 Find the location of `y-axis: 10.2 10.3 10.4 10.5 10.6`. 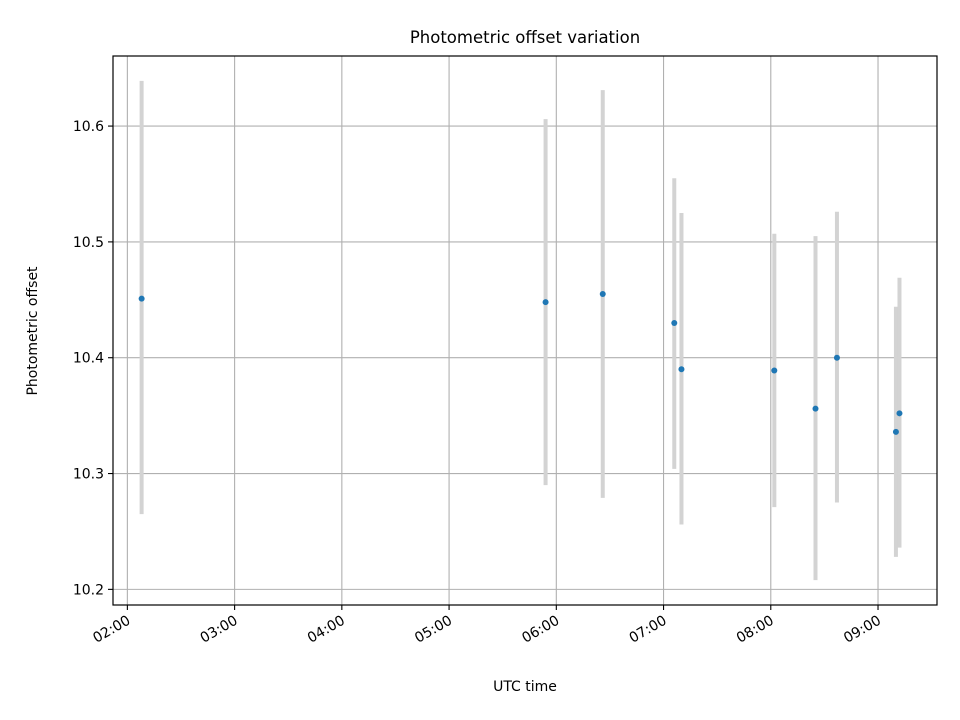

y-axis: 10.2 10.3 10.4 10.5 10.6 is located at coordinates (93, 358).